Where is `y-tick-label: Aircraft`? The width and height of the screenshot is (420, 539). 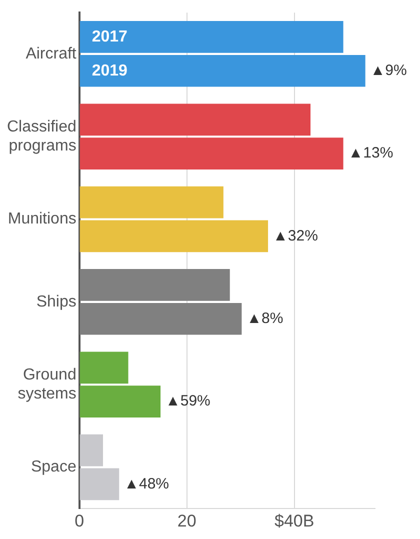
y-tick-label: Aircraft is located at coordinates (51, 53).